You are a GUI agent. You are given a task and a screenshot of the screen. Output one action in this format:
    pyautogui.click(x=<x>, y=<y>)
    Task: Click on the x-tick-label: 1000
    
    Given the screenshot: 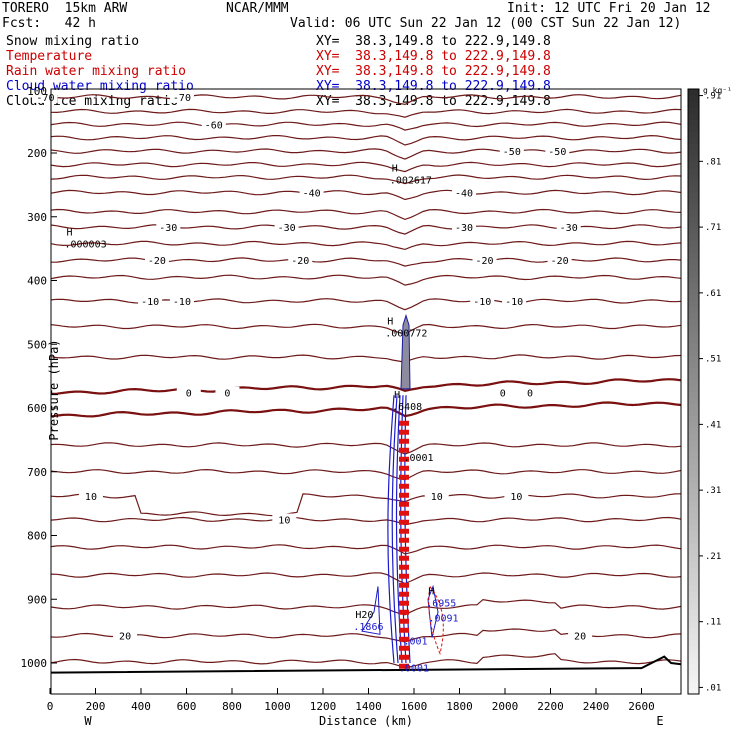 What is the action you would take?
    pyautogui.click(x=277, y=706)
    